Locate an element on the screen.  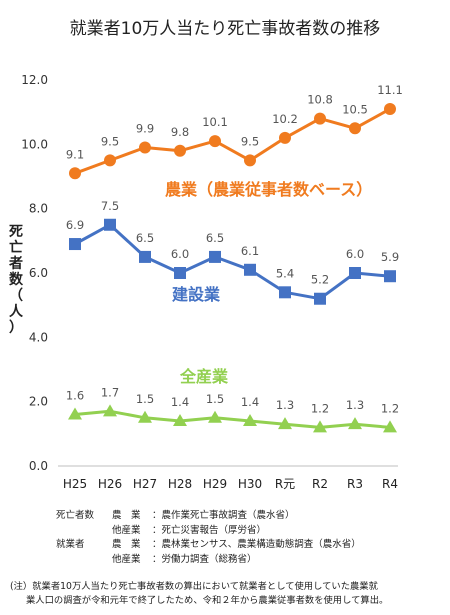
source-text: ：農林業センサス、農業構造動態調査（農水省） is located at coordinates (256, 544).